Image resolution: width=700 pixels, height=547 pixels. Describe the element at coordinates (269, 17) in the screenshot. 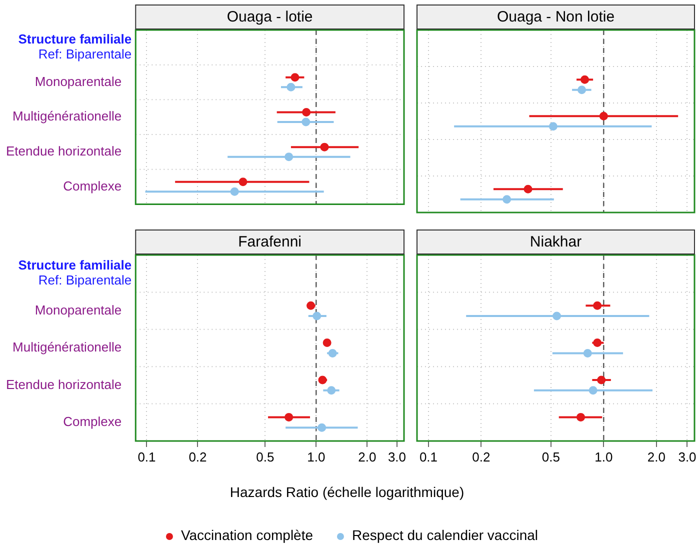

I see `chart-title: Ouaga - lotie` at that location.